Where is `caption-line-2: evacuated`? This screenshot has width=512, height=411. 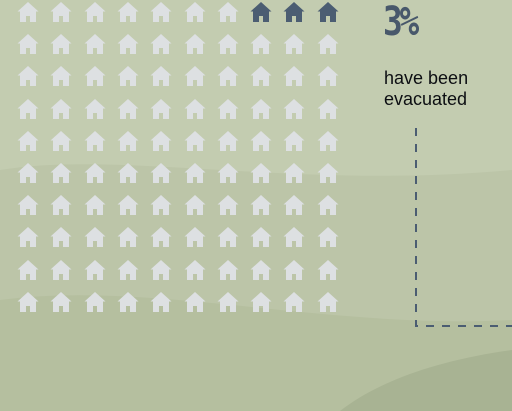 caption-line-2: evacuated is located at coordinates (426, 99).